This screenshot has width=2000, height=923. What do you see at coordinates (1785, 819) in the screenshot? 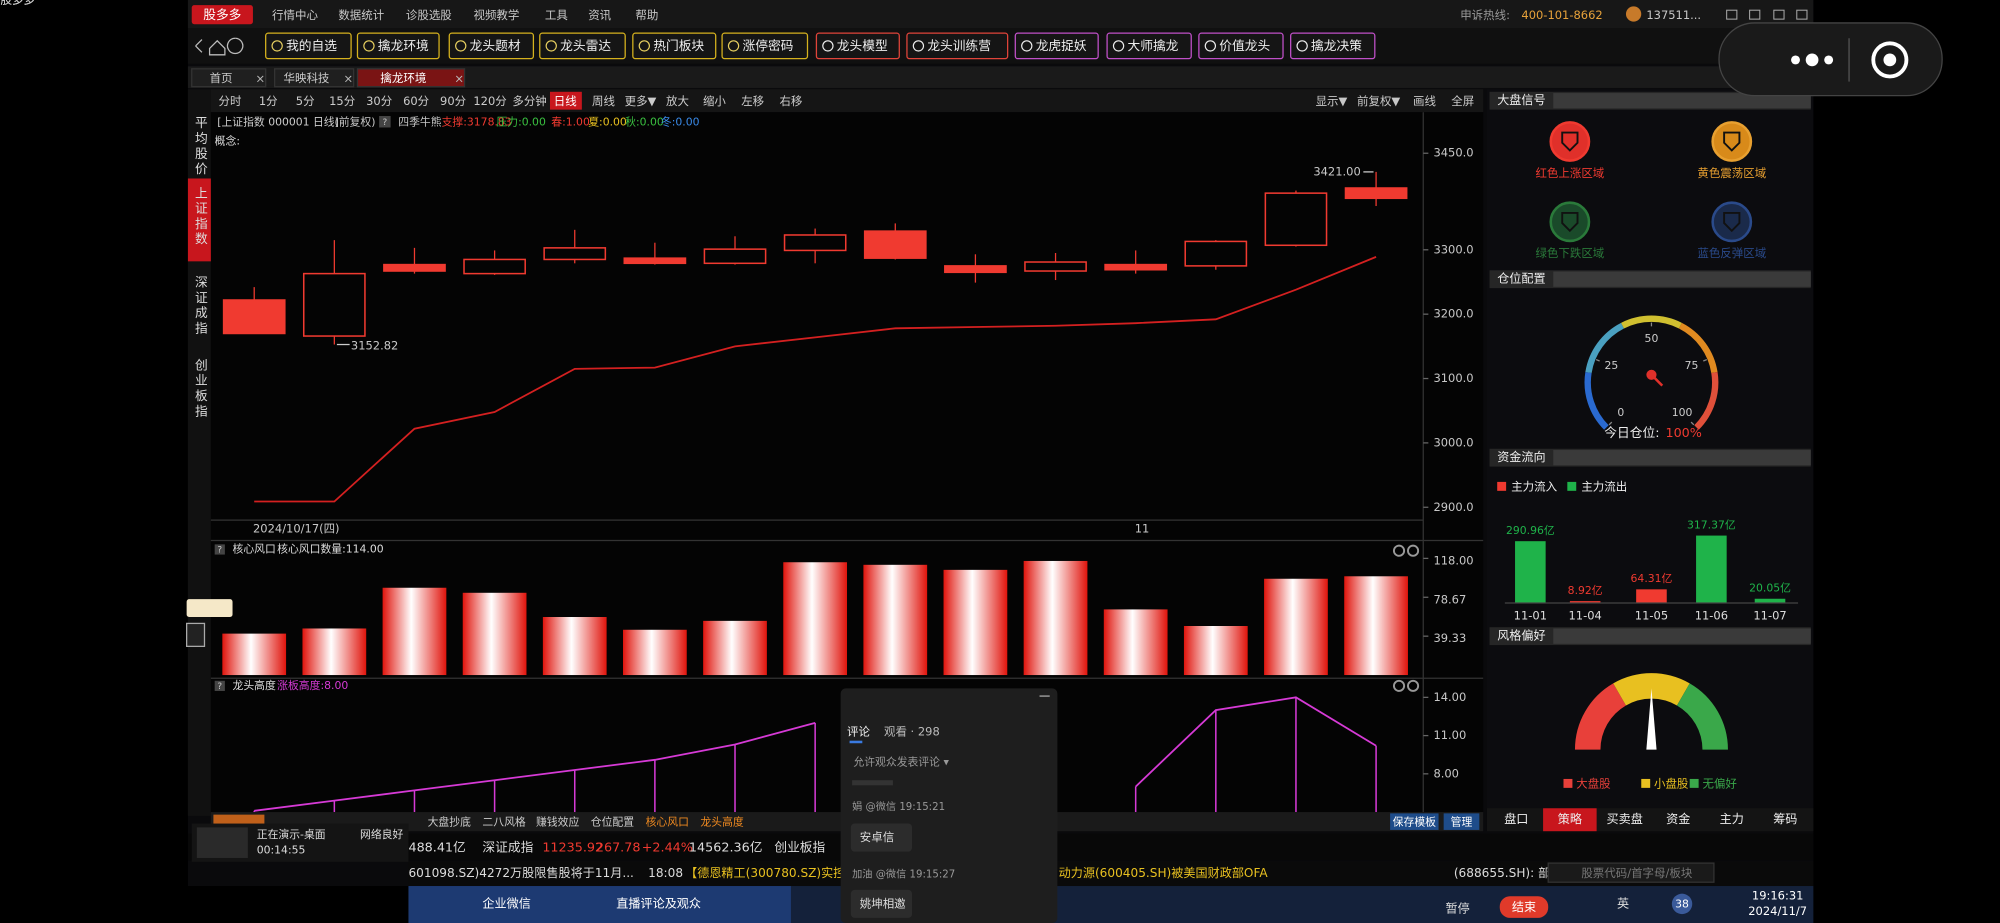
I see `right-tab: 筹码` at bounding box center [1785, 819].